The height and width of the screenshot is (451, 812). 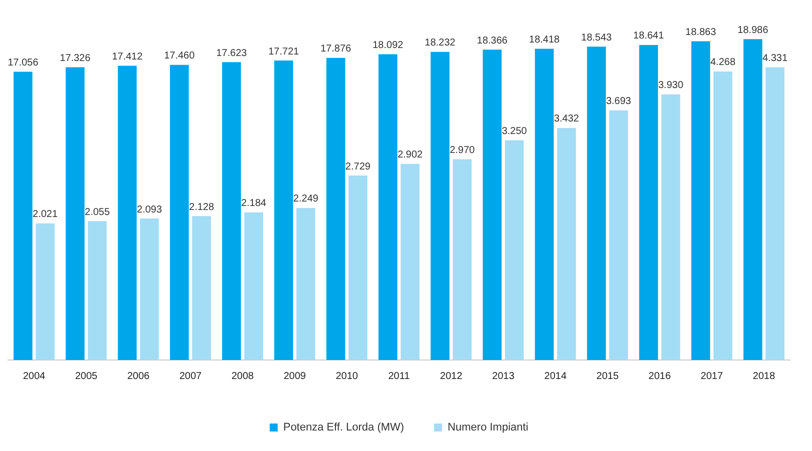 What do you see at coordinates (712, 376) in the screenshot?
I see `x-tick-label: 2017` at bounding box center [712, 376].